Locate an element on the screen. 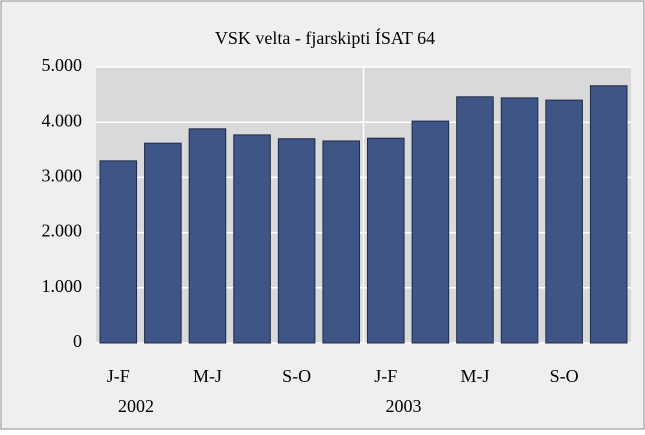 This screenshot has height=435, width=645. chart-title: VSK velta - fjarskipti ÍSAT 64 is located at coordinates (325, 37).